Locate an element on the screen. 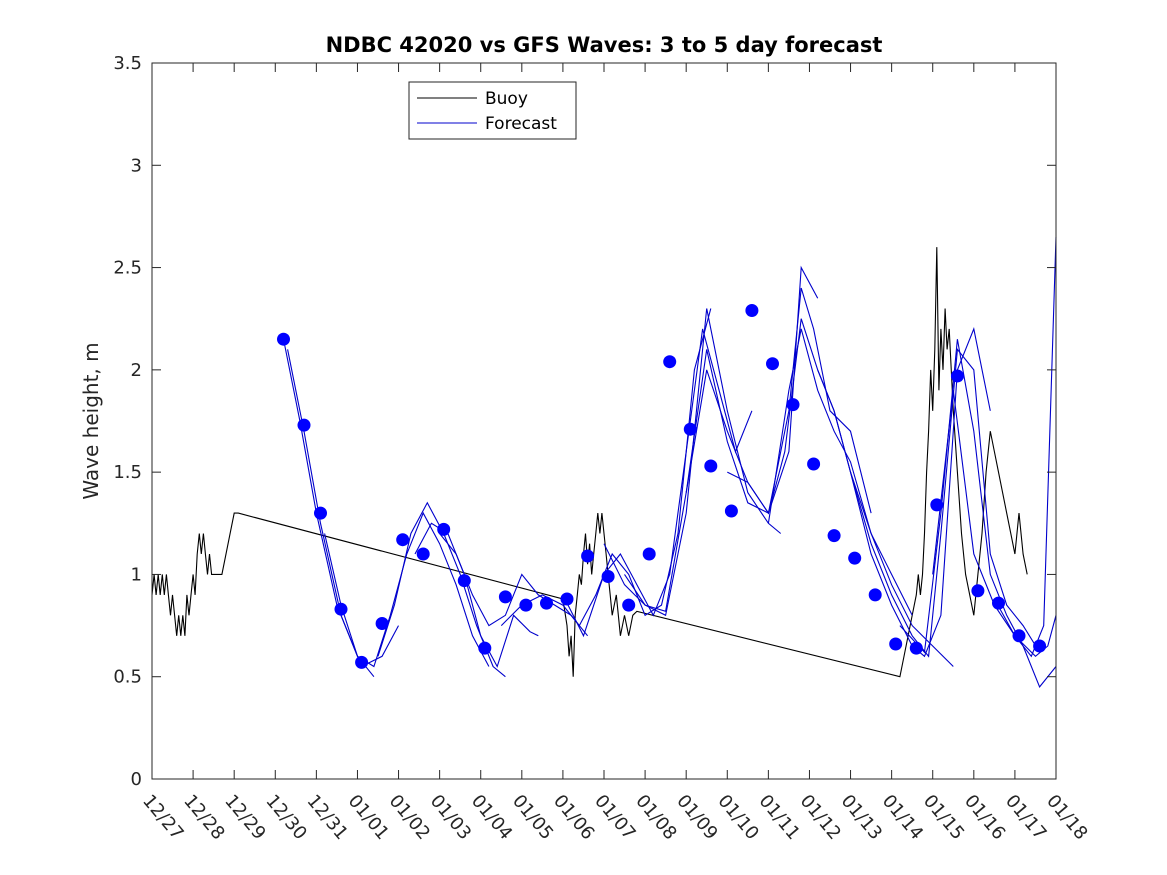 The image size is (1167, 875). y-tick-label: 1 is located at coordinates (136, 574).